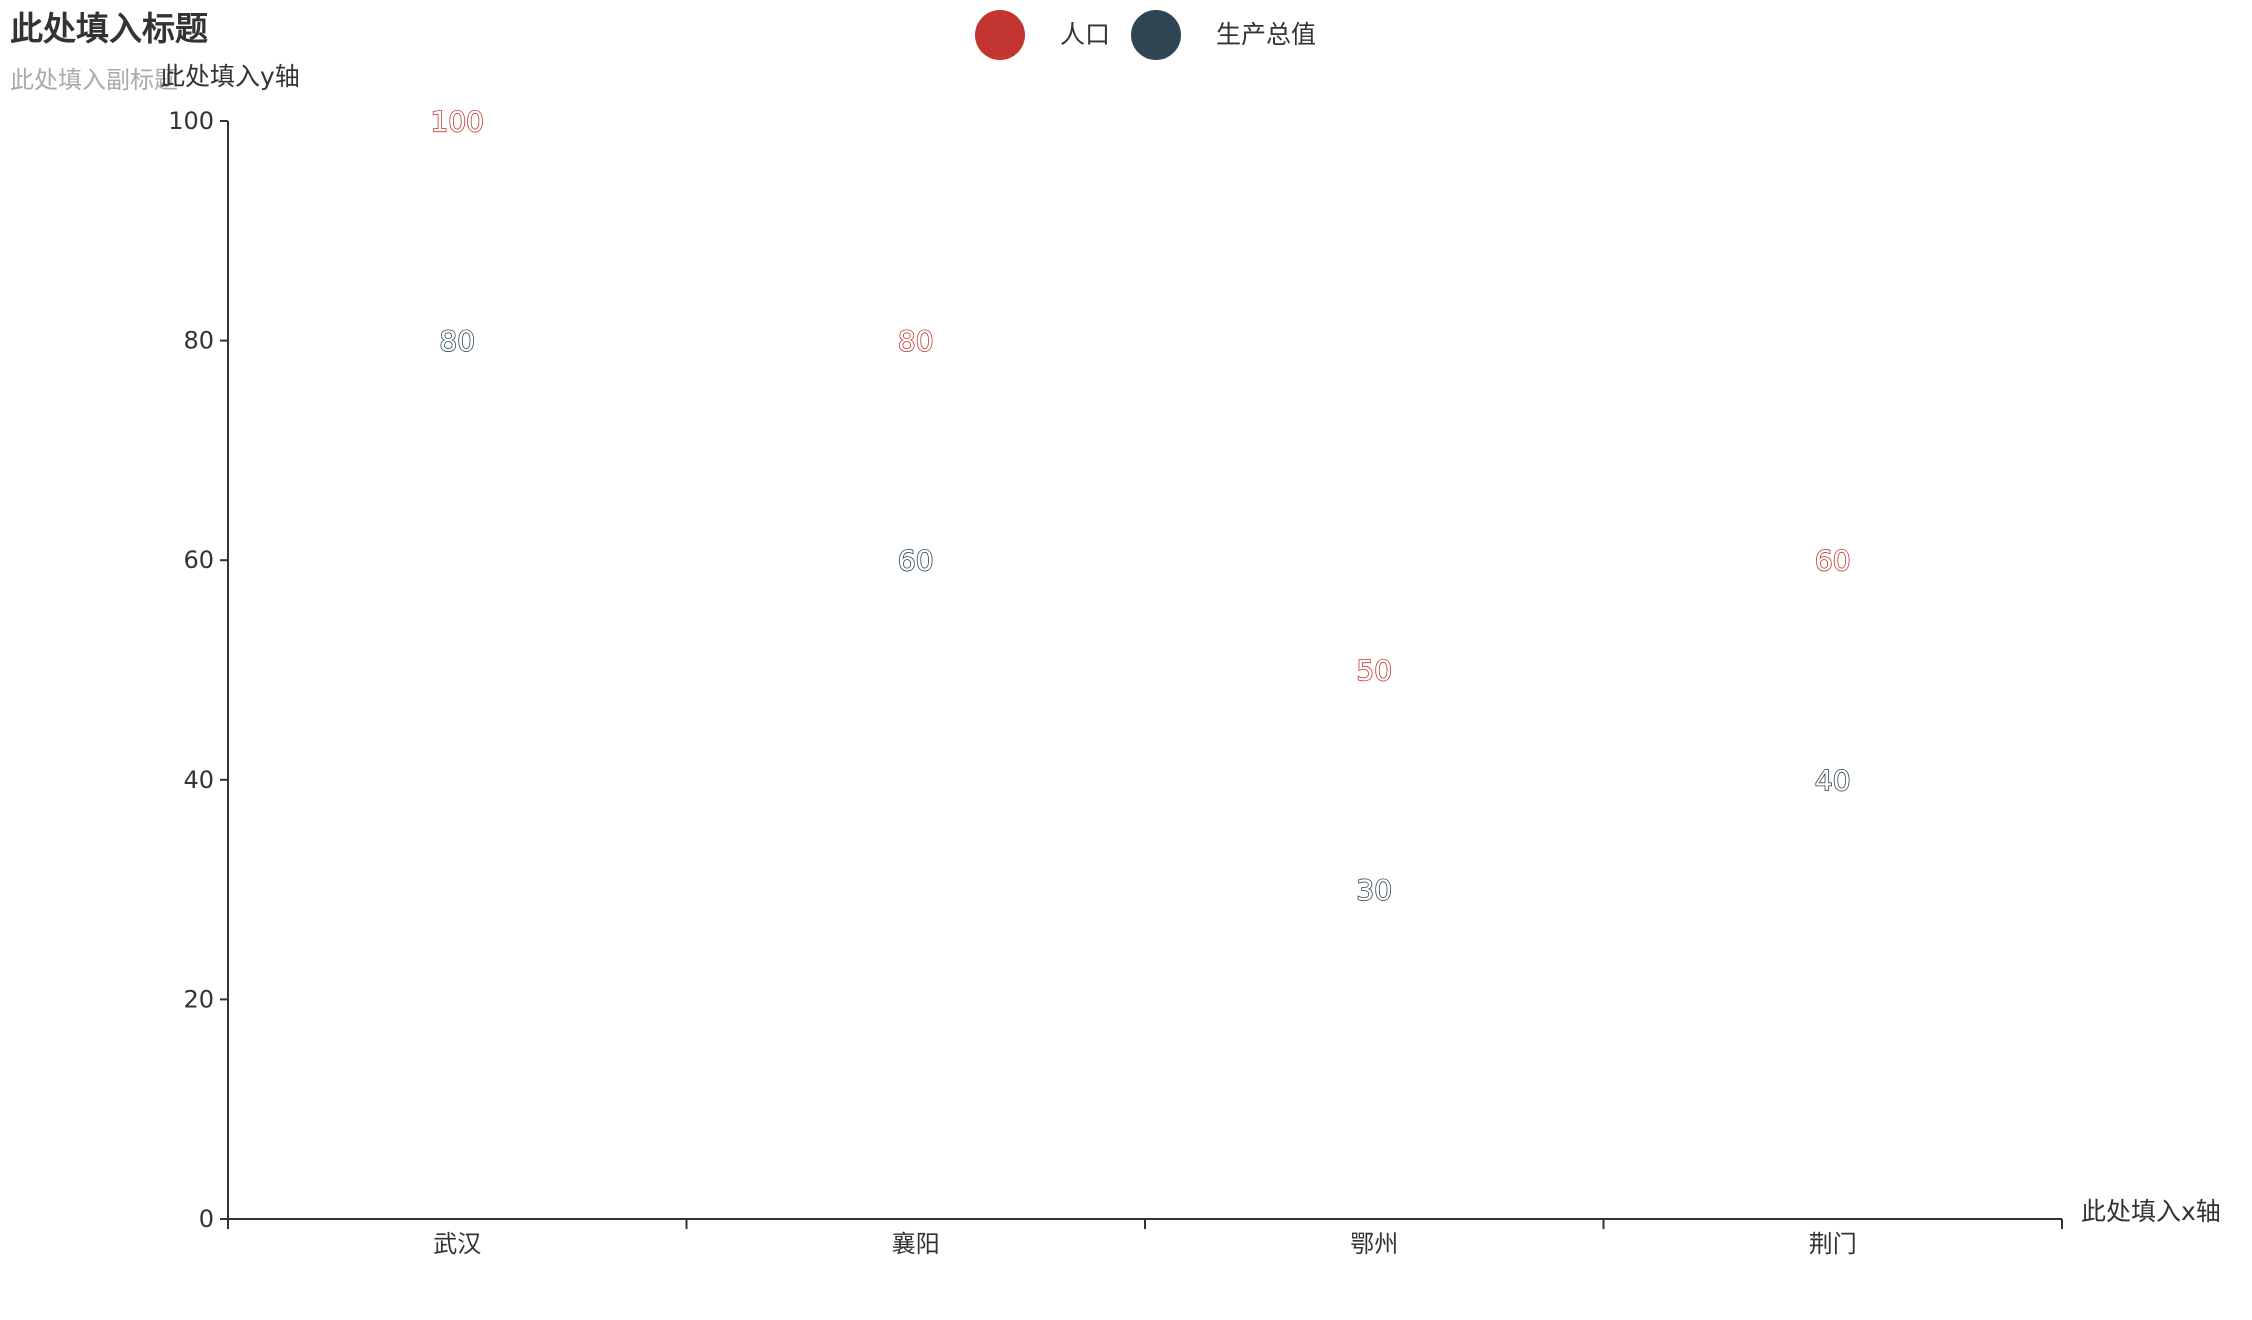  Describe the element at coordinates (1374, 1244) in the screenshot. I see `x-tick-label: 鄂州` at that location.